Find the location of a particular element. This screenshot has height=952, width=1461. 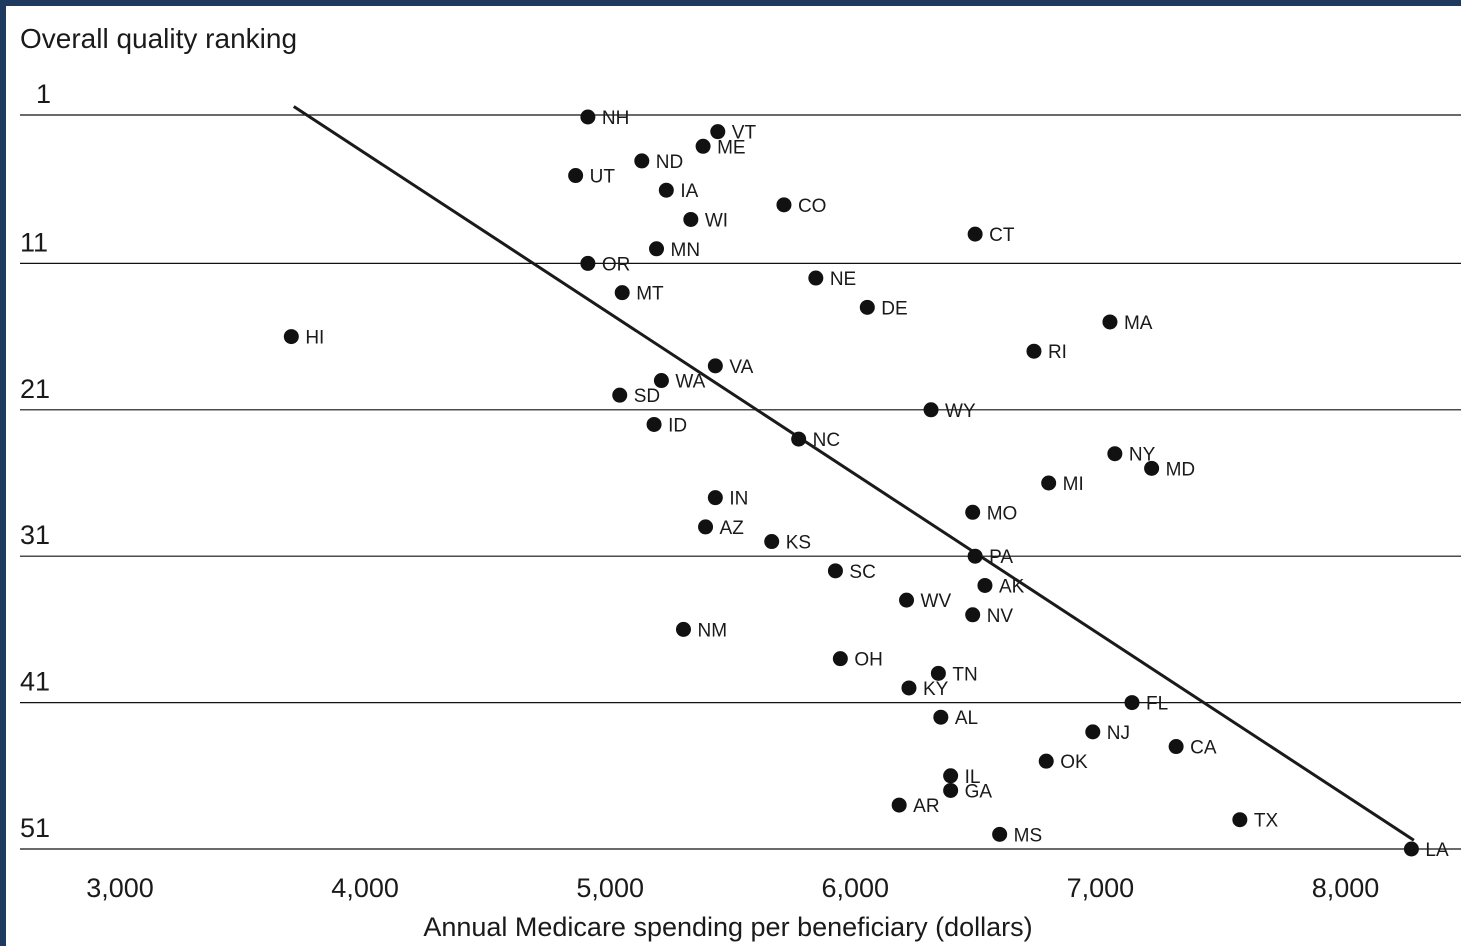

point-mt is located at coordinates (622, 293).